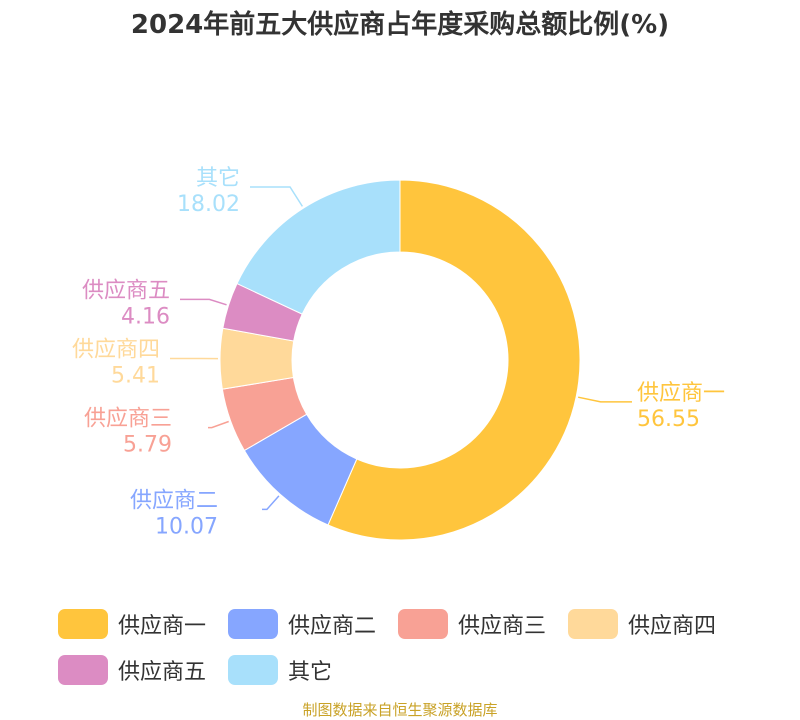 Image resolution: width=800 pixels, height=720 pixels. Describe the element at coordinates (332, 626) in the screenshot. I see `legend-label: 供应商二` at that location.